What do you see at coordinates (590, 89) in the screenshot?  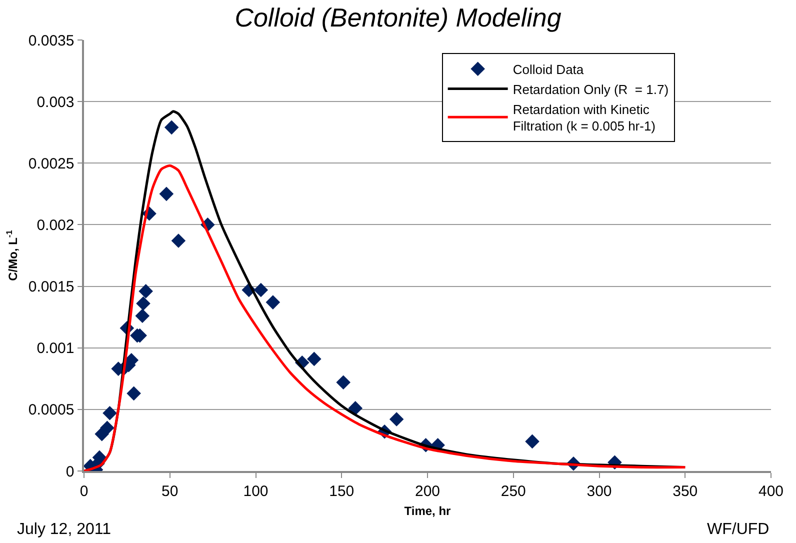 I see `legend-label: Retardation Only (R = 1.7)` at bounding box center [590, 89].